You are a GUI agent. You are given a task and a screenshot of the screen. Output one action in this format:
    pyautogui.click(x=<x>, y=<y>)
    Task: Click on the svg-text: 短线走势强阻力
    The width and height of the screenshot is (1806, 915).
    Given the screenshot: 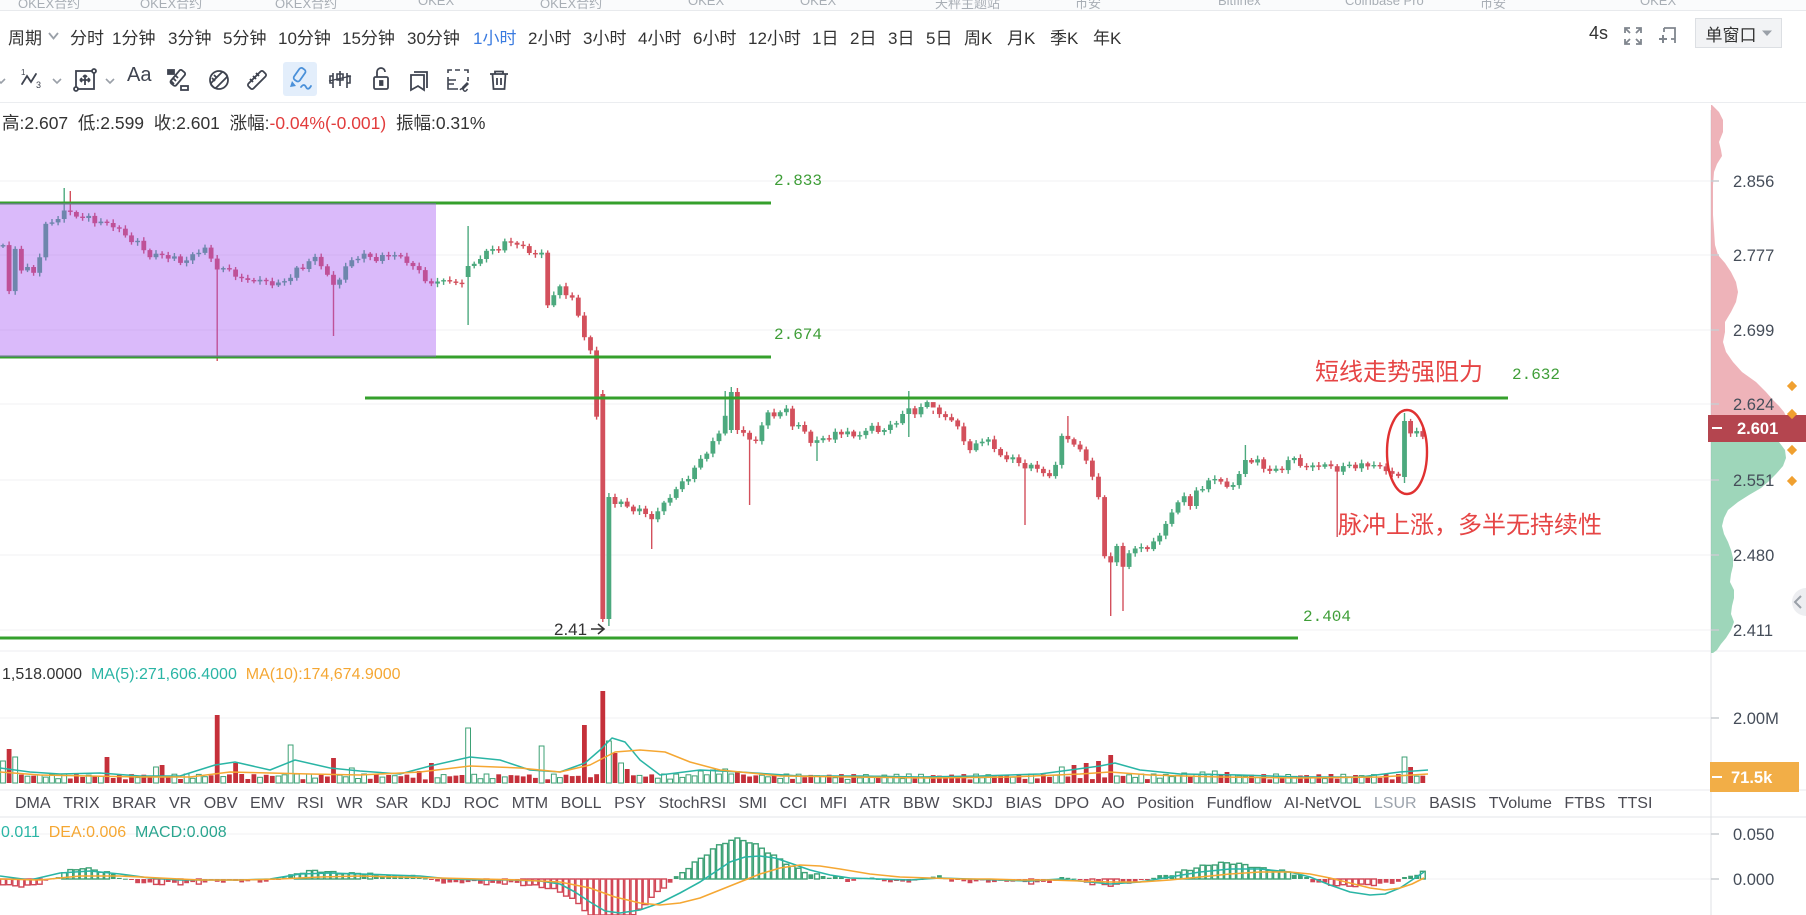 What is the action you would take?
    pyautogui.click(x=1399, y=372)
    